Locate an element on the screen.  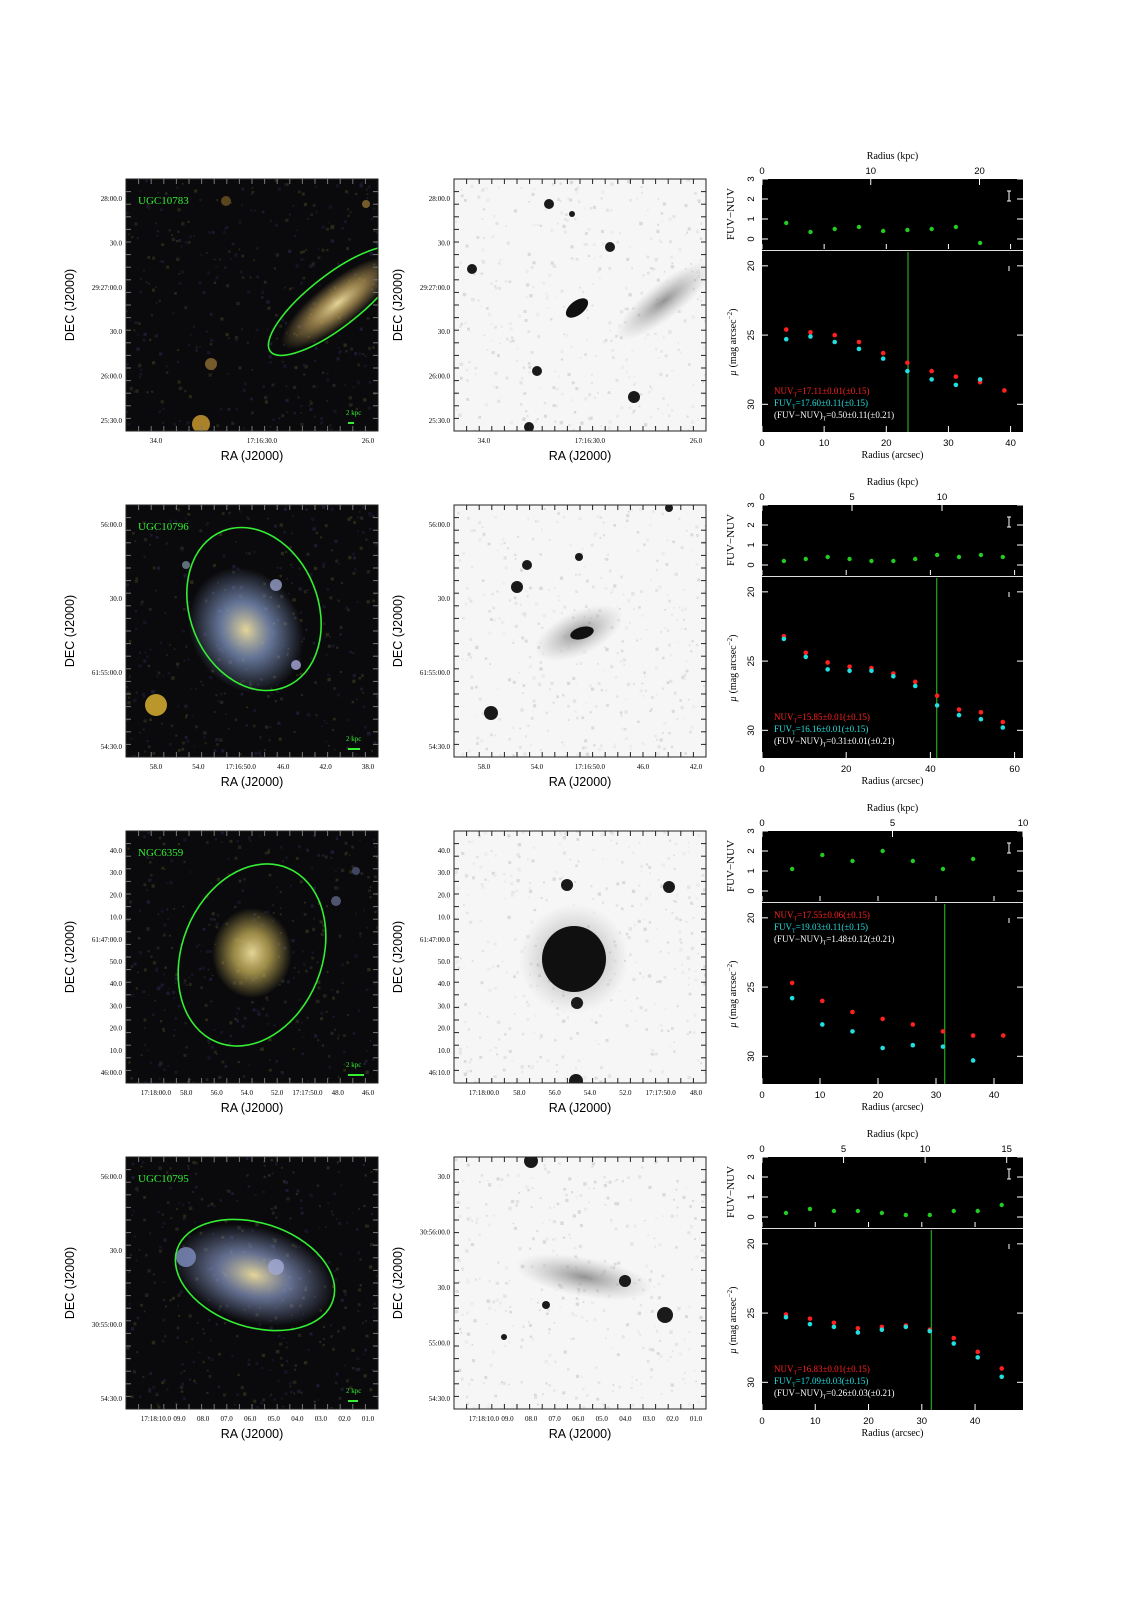
dec-tick-label: 46:00.0 is located at coordinates (112, 1073).